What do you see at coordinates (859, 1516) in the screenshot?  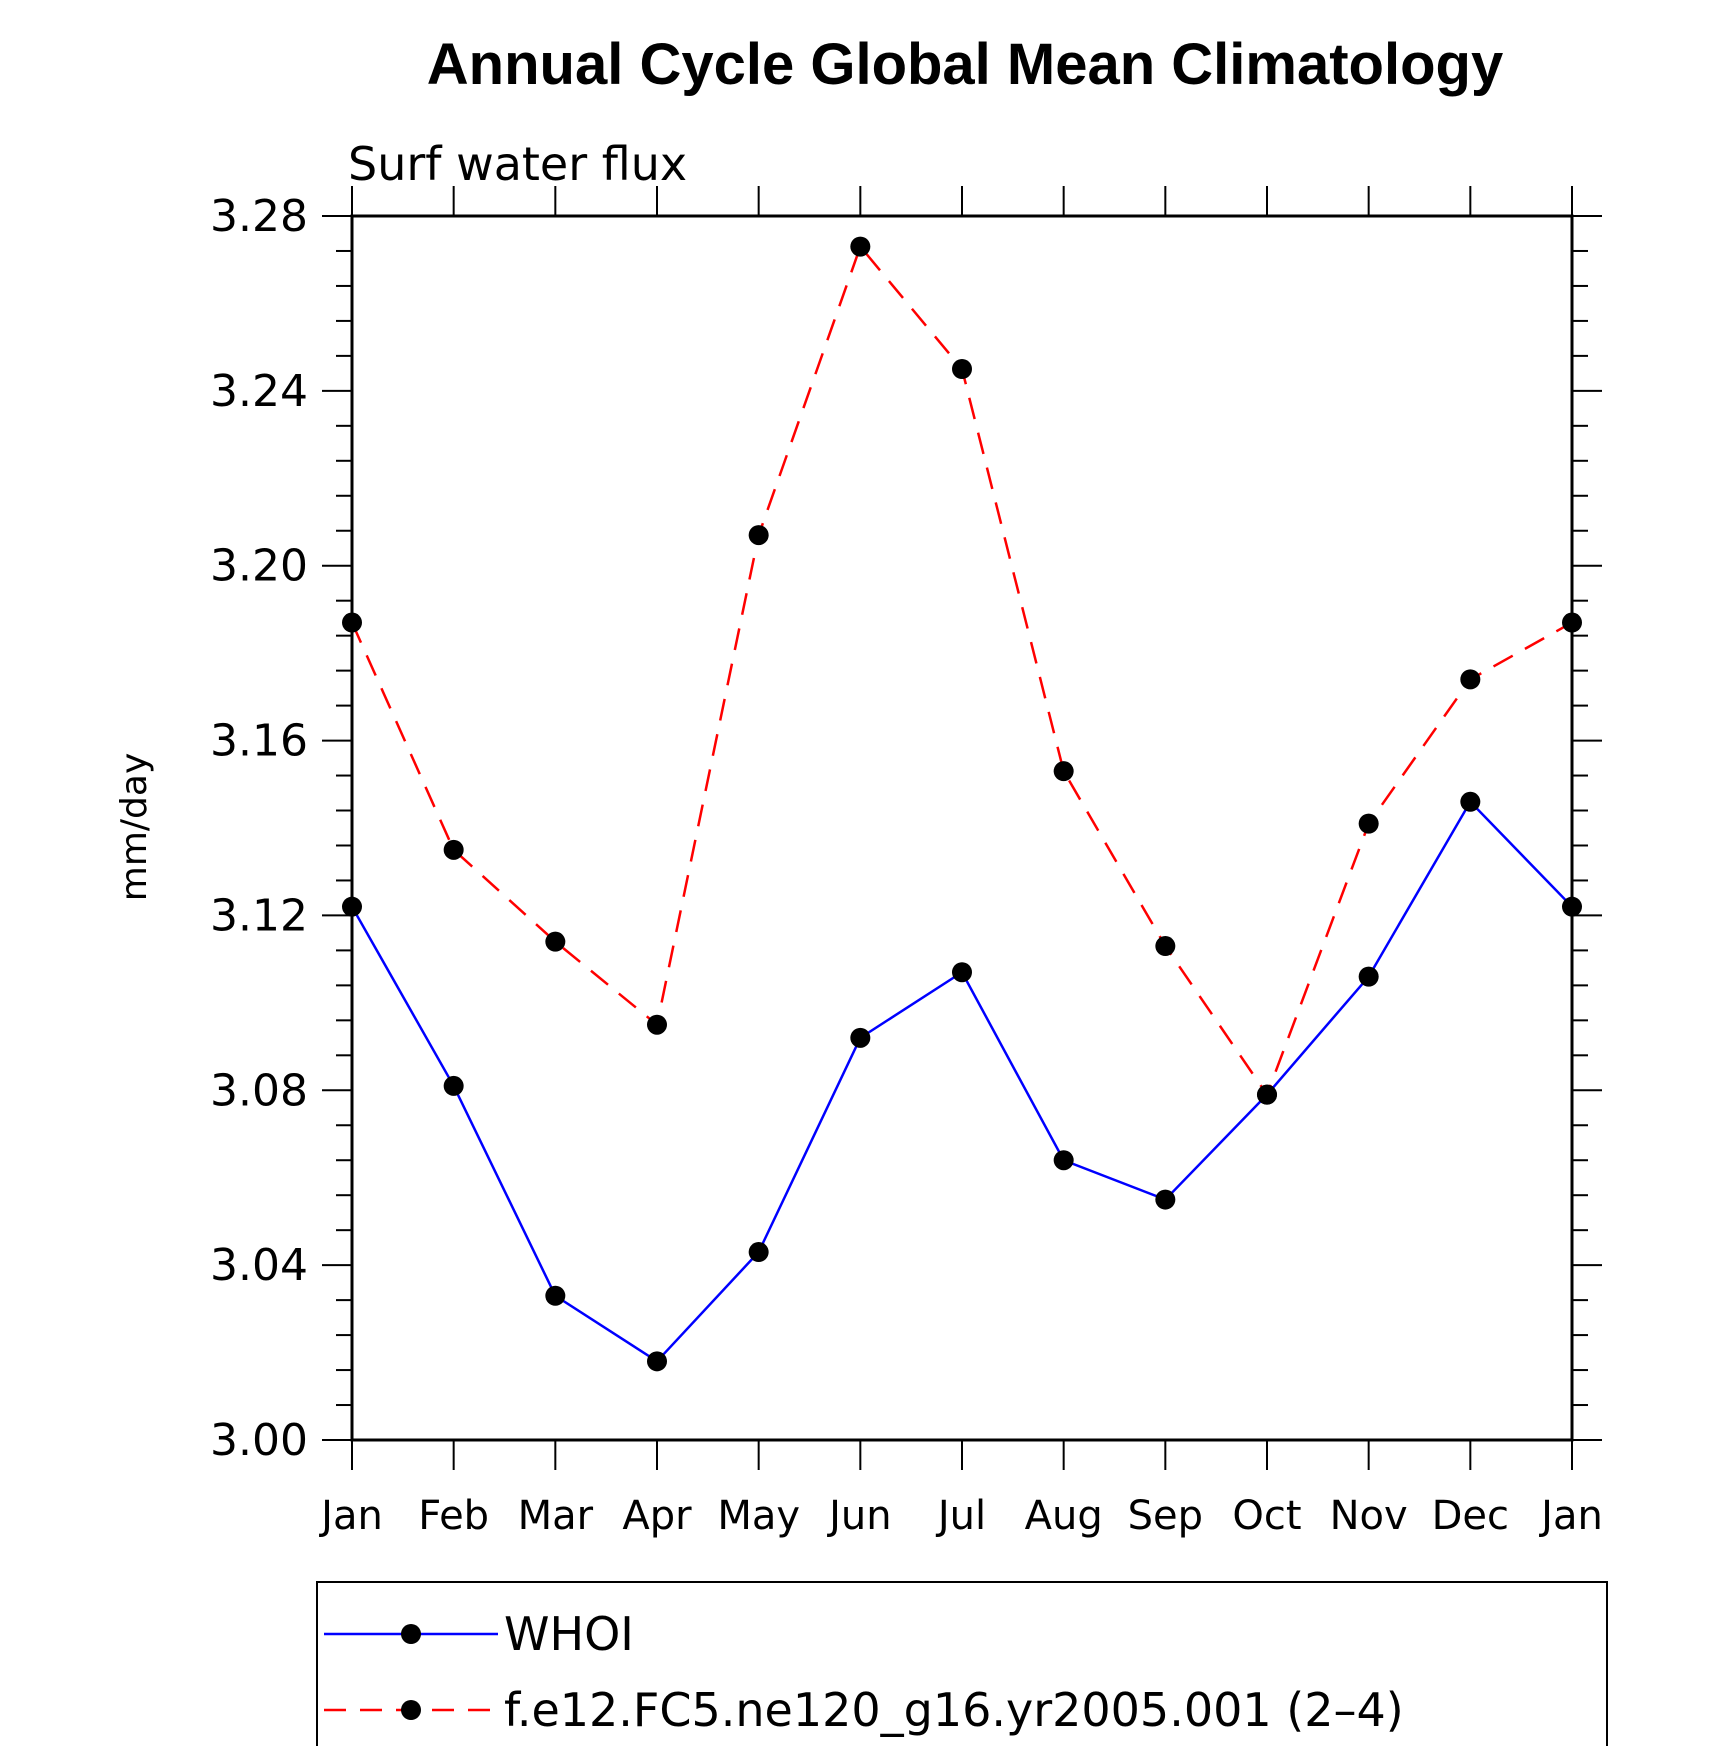 I see `x-tick-label: Jun` at bounding box center [859, 1516].